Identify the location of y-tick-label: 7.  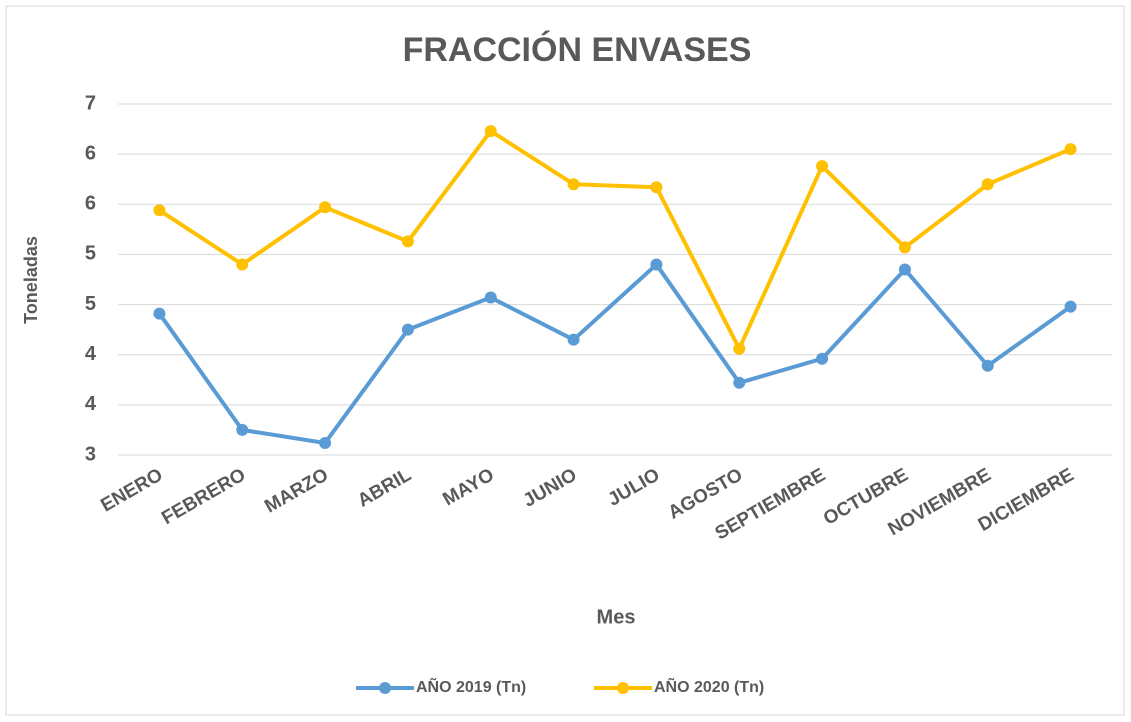
(90, 103).